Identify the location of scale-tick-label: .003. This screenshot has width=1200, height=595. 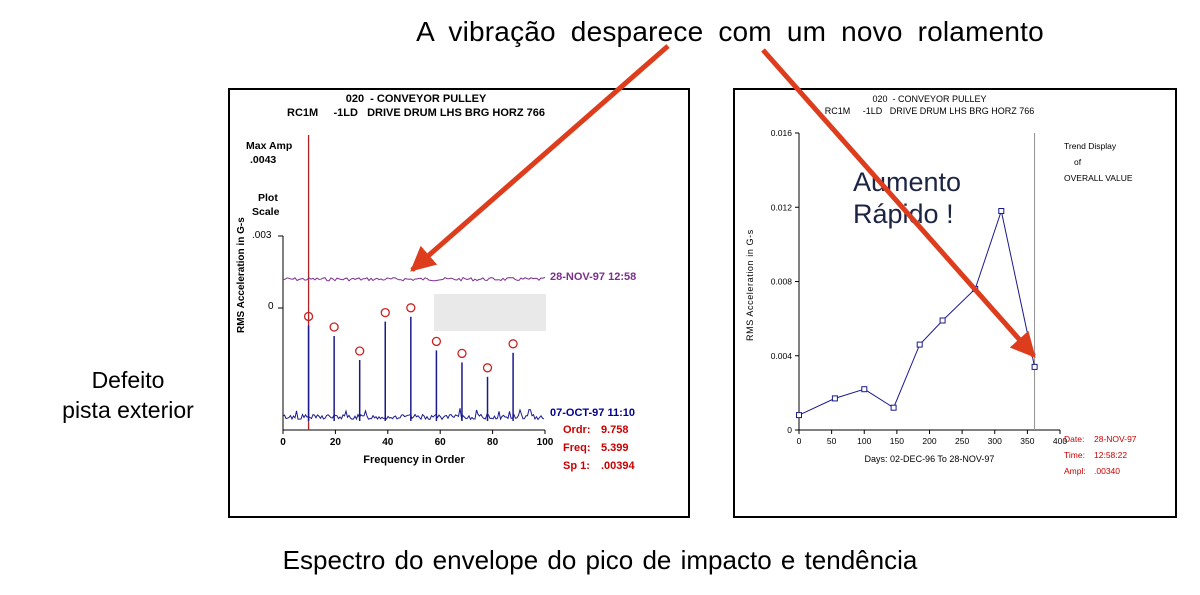
(262, 235).